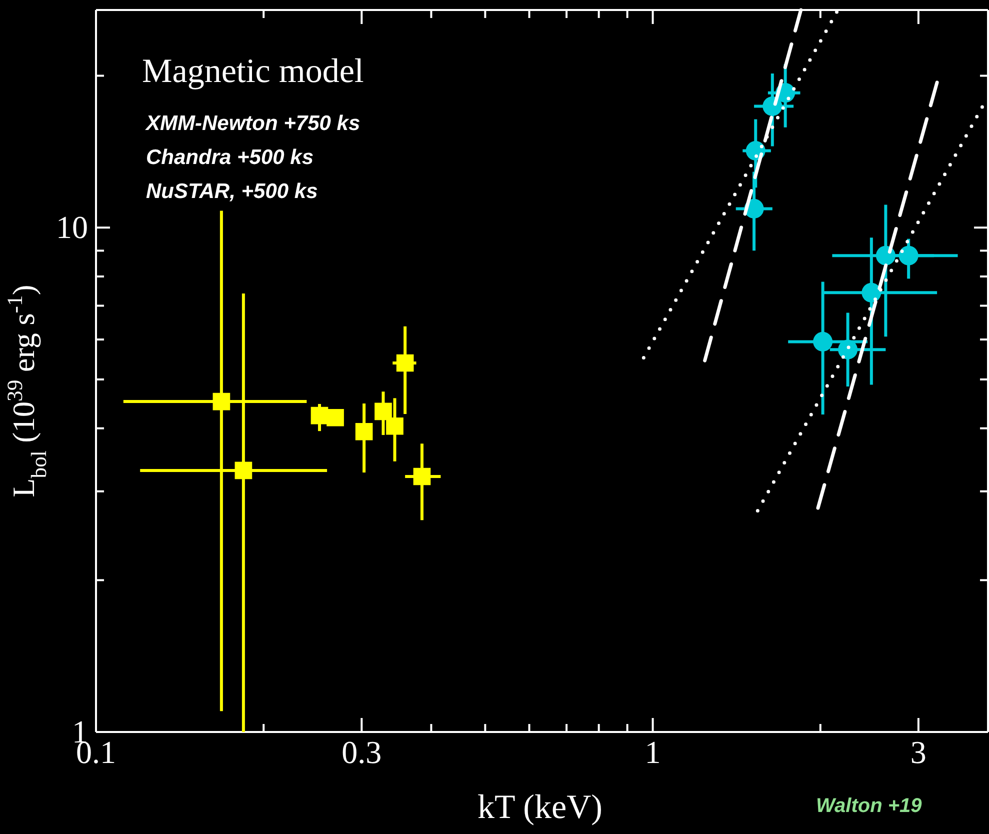 This screenshot has width=989, height=834. What do you see at coordinates (232, 191) in the screenshot?
I see `annotation: NuSTAR, +500 ks` at bounding box center [232, 191].